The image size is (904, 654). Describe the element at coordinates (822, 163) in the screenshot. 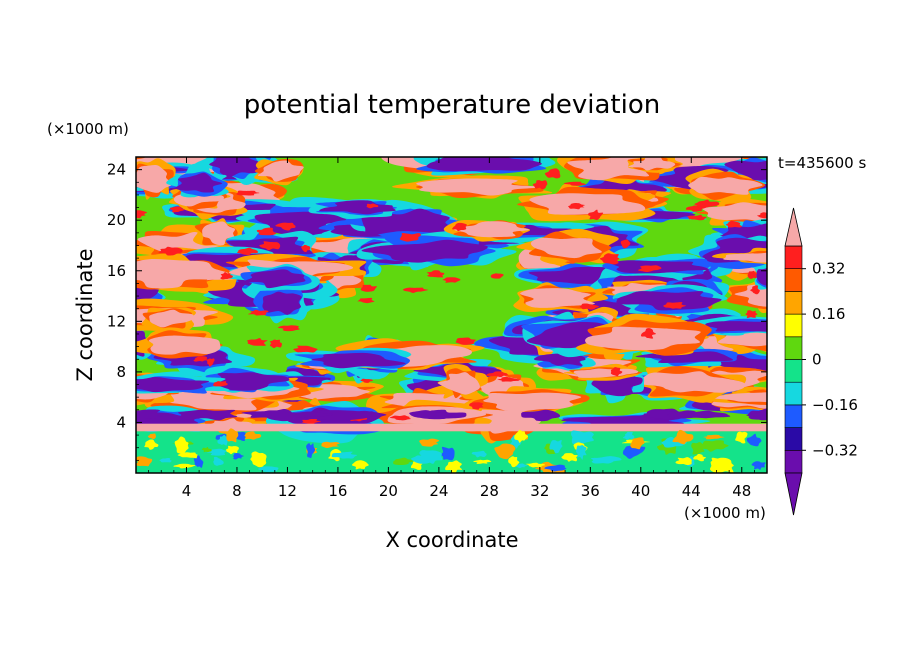

I see `time-label: t=435600 s` at that location.